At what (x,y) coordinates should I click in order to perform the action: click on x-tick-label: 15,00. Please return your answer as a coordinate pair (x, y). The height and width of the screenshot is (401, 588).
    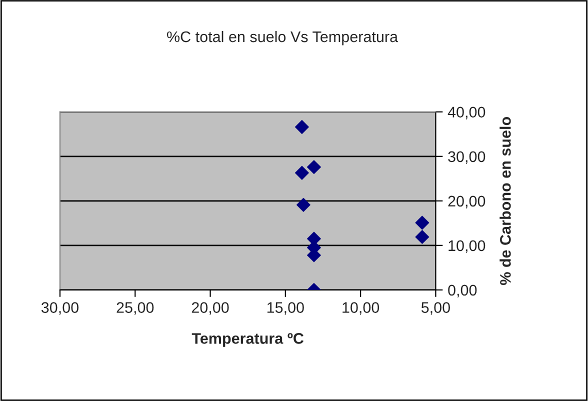
    Looking at the image, I should click on (285, 308).